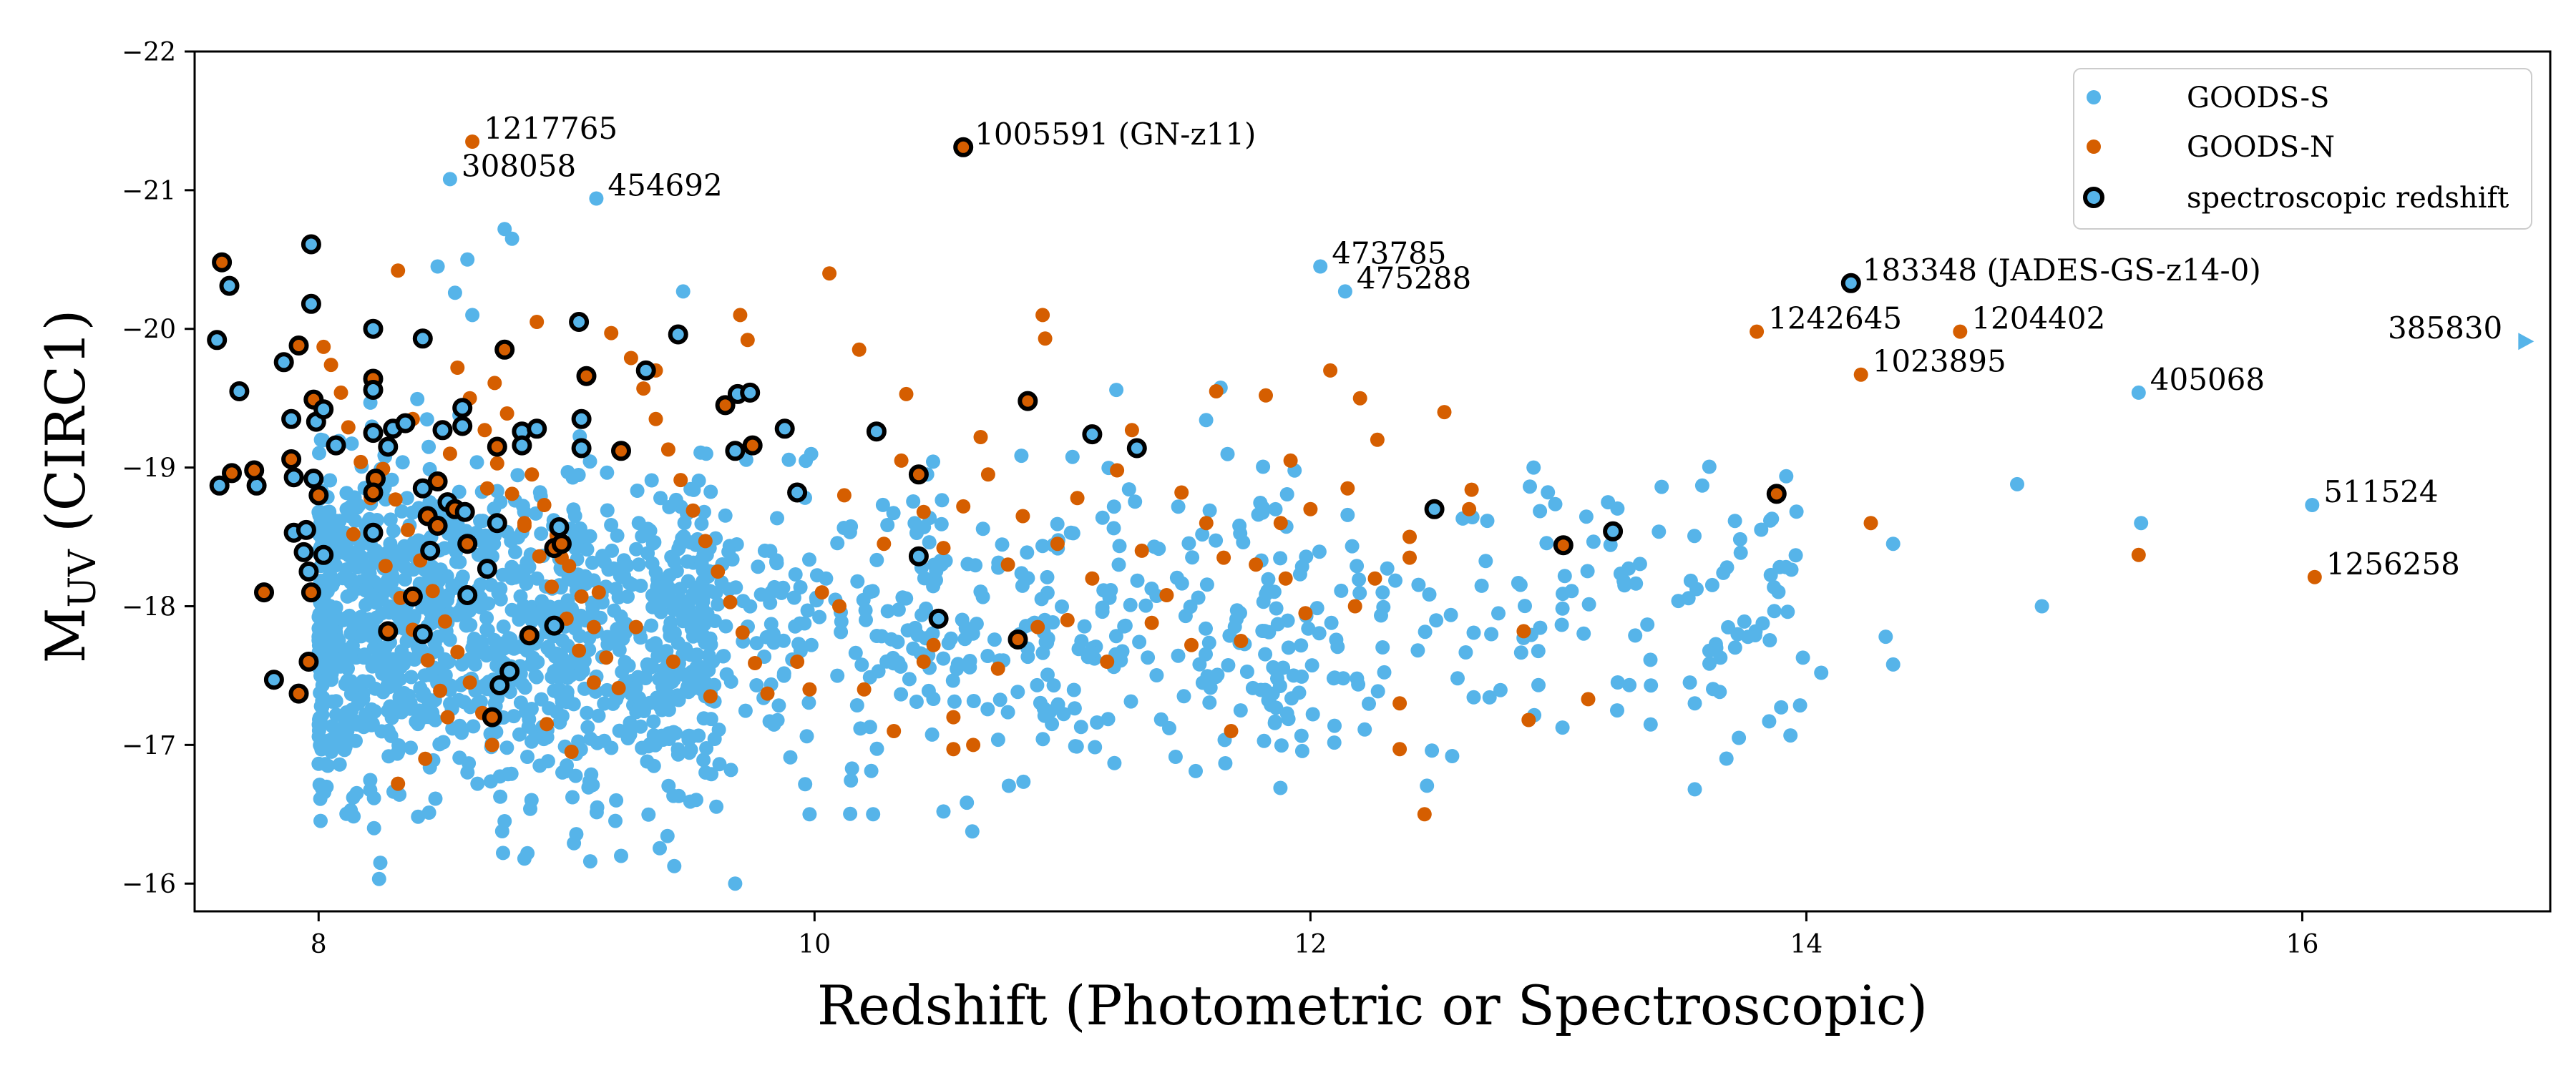 Image resolution: width=2576 pixels, height=1073 pixels. Describe the element at coordinates (1372, 1005) in the screenshot. I see `x-axis-title: Redshift (Photometric or Spectroscopic)` at that location.